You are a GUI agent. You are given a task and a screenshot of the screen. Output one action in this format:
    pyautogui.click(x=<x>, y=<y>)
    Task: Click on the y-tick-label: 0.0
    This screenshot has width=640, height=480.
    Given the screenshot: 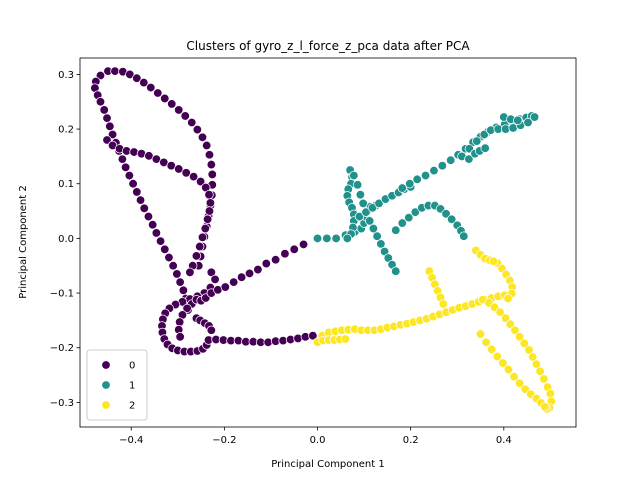 What is the action you would take?
    pyautogui.click(x=66, y=239)
    